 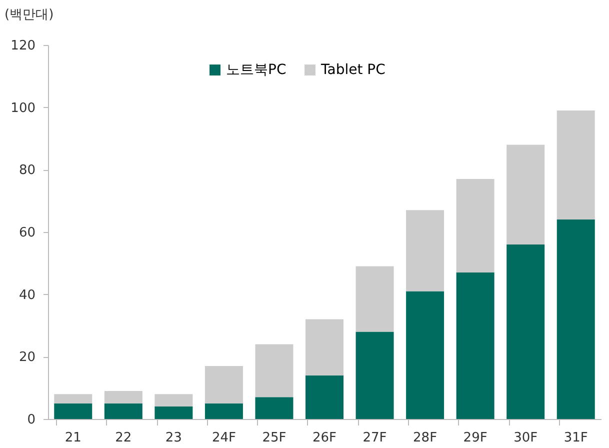 What do you see at coordinates (27, 233) in the screenshot?
I see `y-tick-label: 60` at bounding box center [27, 233].